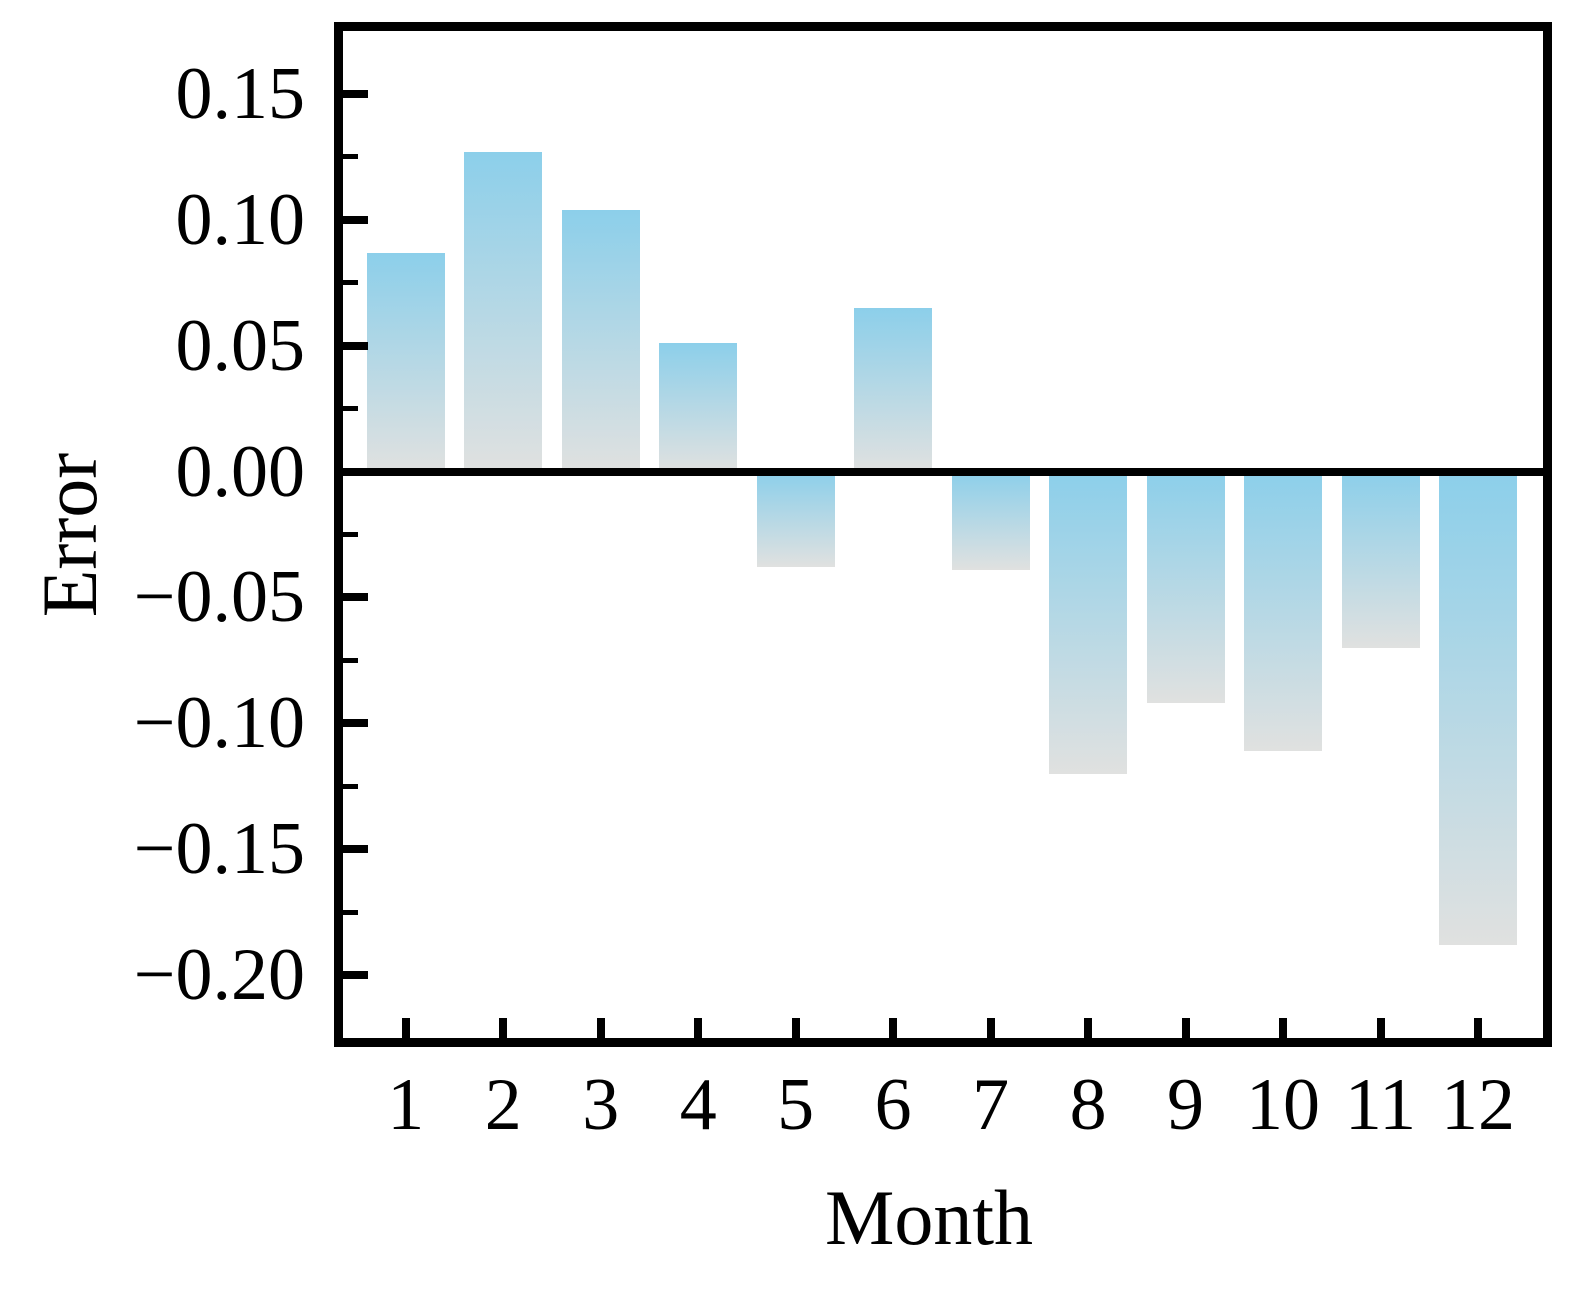  What do you see at coordinates (503, 1105) in the screenshot?
I see `x-tick-label: 2` at bounding box center [503, 1105].